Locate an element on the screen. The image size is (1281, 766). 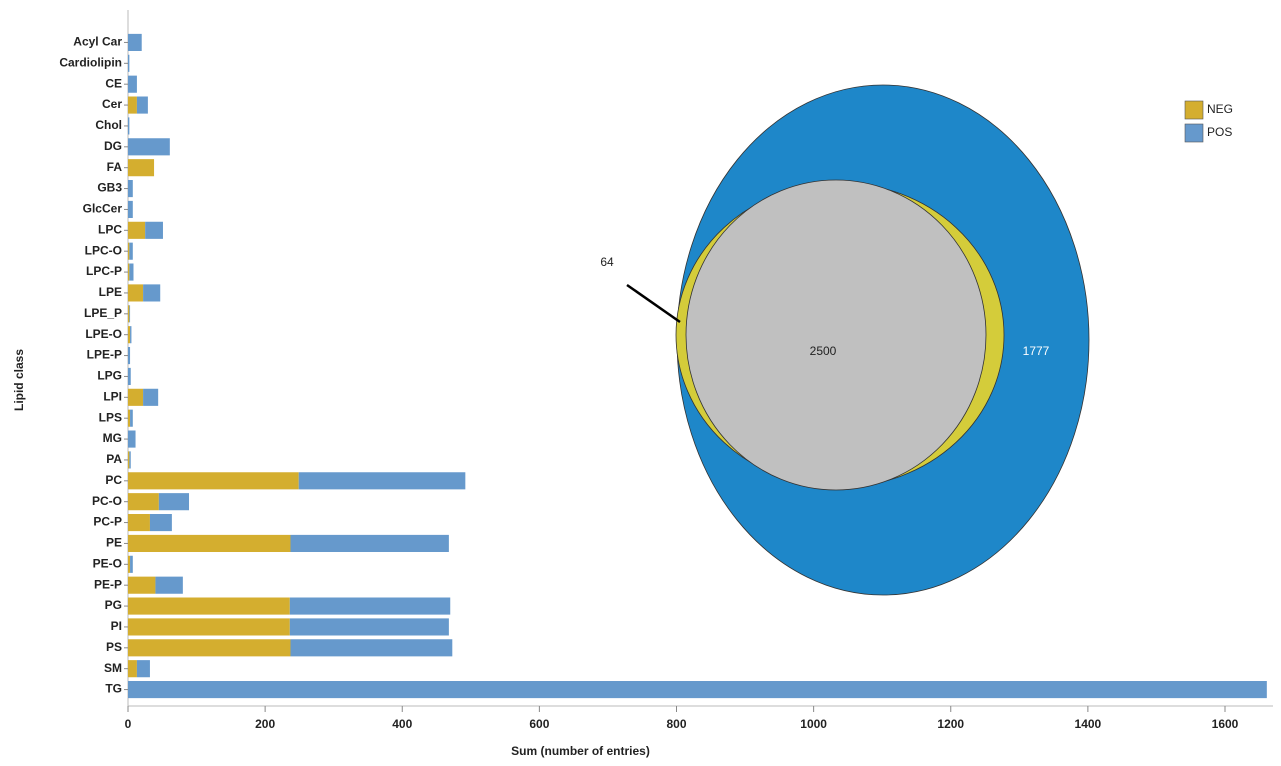
y-tick-label: TG is located at coordinates (113, 689).